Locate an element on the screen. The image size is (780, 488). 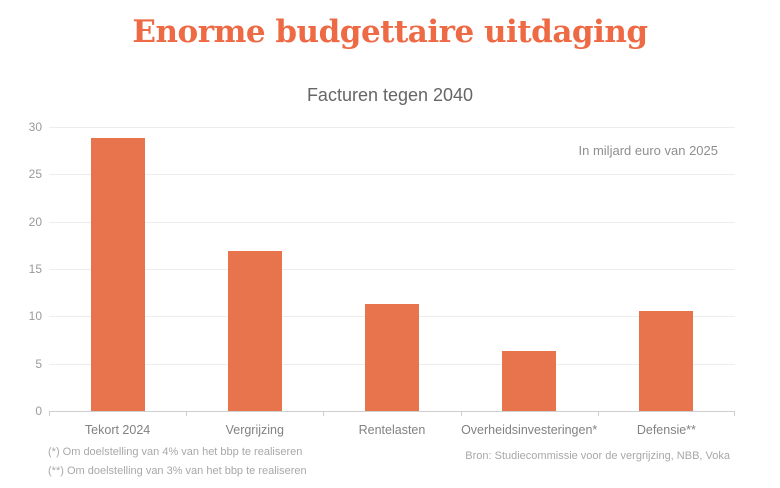
chart-bar-vergrijzing is located at coordinates (254, 331).